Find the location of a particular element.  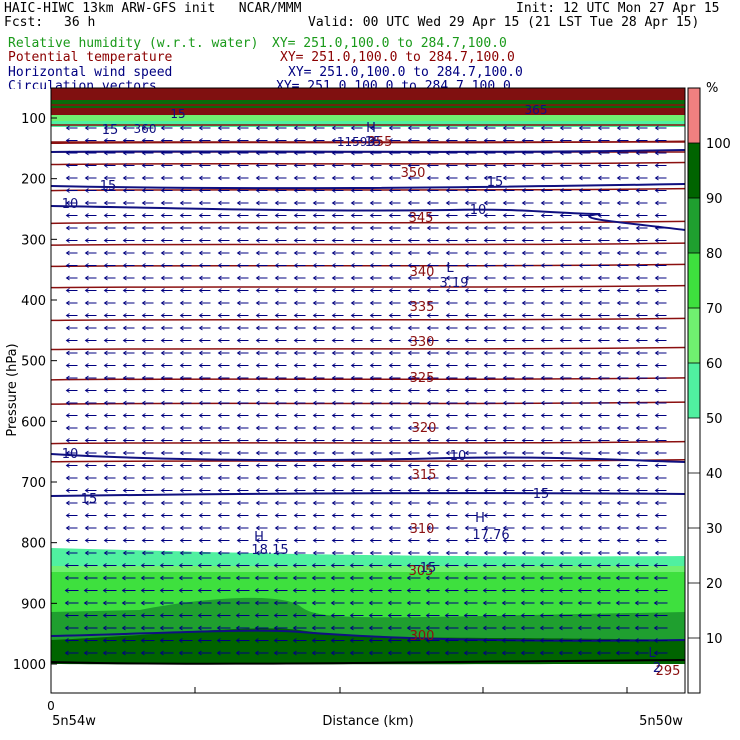

extremum-mark: L is located at coordinates (652, 653).